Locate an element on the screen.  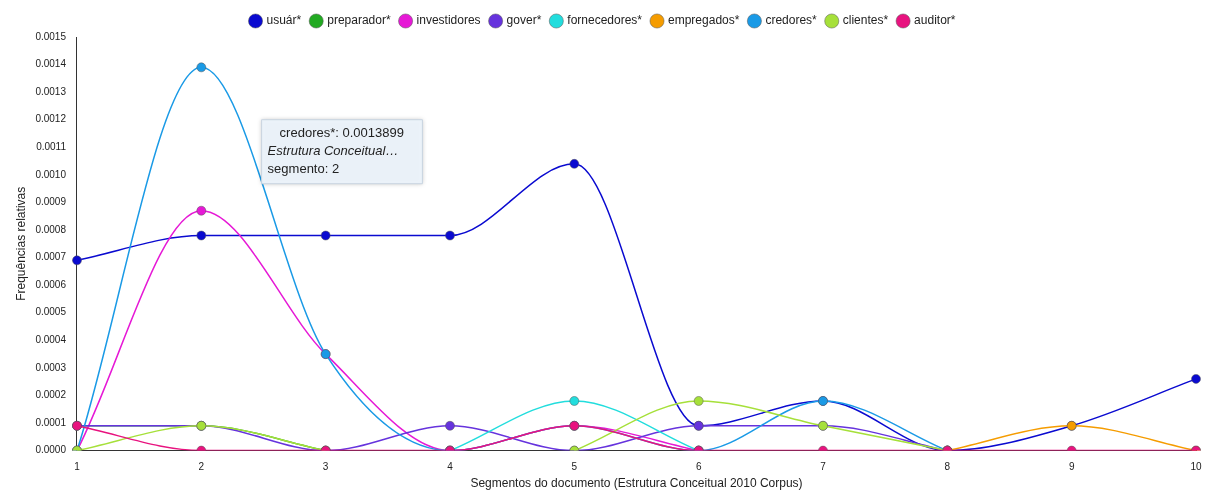
y-tick-label: 0.0015 is located at coordinates (51, 36).